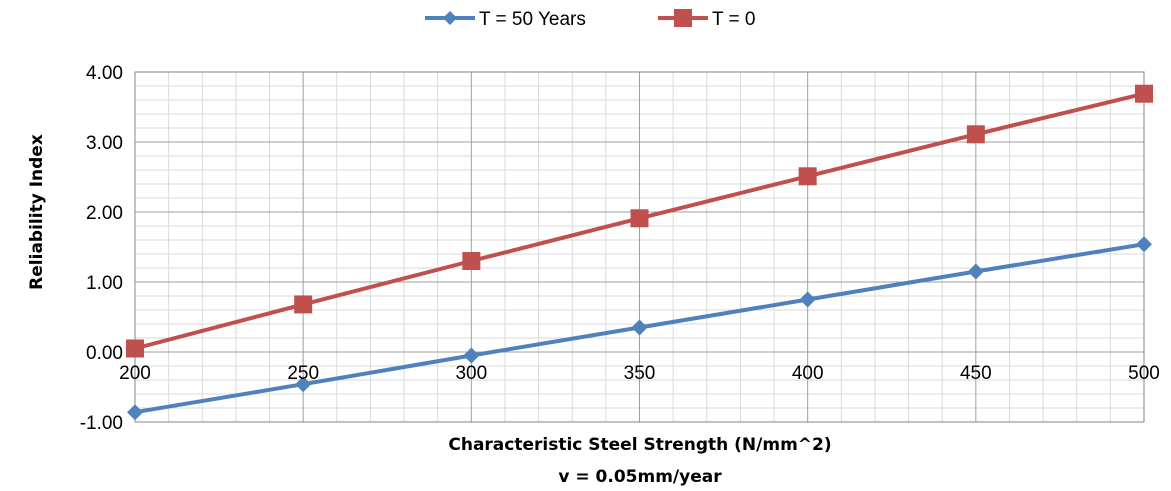  Describe the element at coordinates (37, 212) in the screenshot. I see `y-axis-title: Reliability Index` at that location.